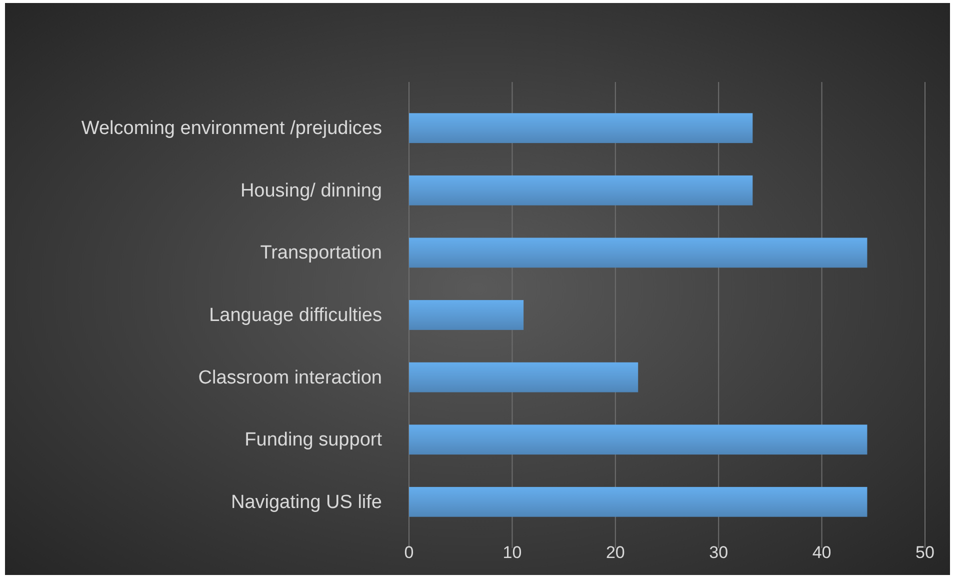 This screenshot has height=578, width=955. Describe the element at coordinates (311, 191) in the screenshot. I see `y-tick-label: Housing/ dinning` at that location.